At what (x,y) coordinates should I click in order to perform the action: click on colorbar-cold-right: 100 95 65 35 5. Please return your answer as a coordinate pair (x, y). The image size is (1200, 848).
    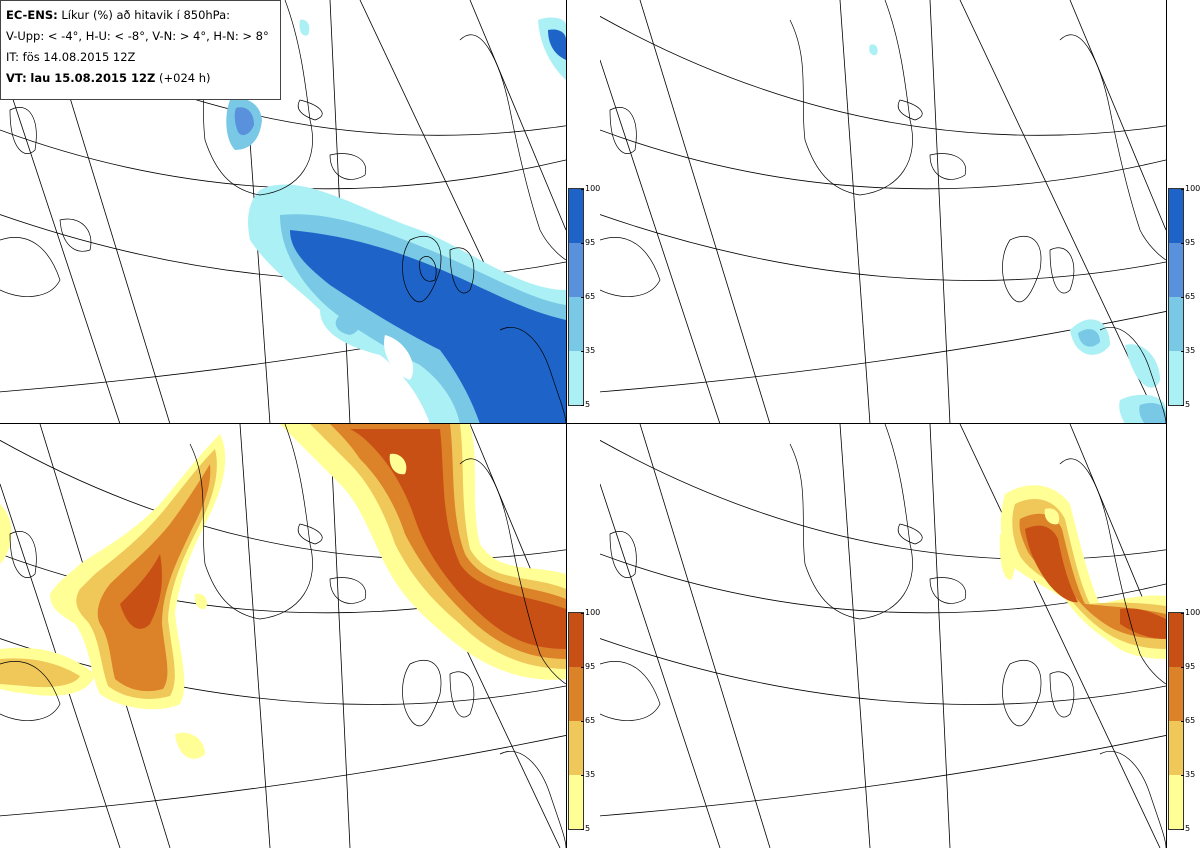
    Looking at the image, I should click on (1184, 301).